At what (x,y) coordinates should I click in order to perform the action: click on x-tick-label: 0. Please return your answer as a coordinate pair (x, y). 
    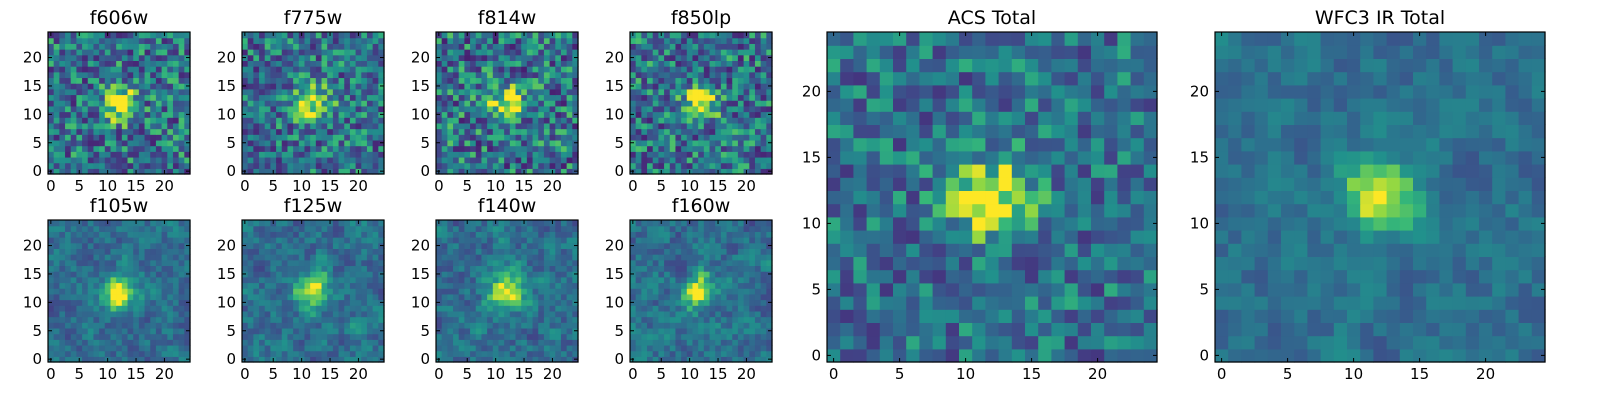
    Looking at the image, I should click on (245, 374).